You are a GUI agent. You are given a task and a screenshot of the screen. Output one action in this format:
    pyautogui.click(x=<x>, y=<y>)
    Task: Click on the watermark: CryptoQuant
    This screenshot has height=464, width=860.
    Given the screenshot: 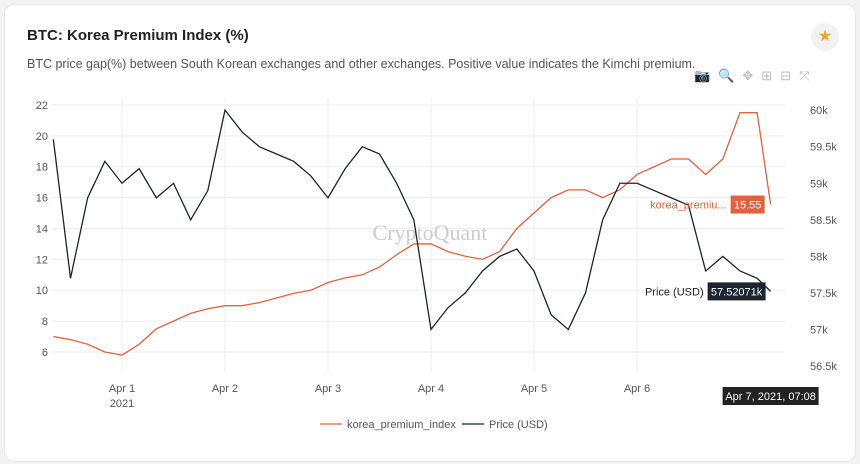 What is the action you would take?
    pyautogui.click(x=430, y=232)
    